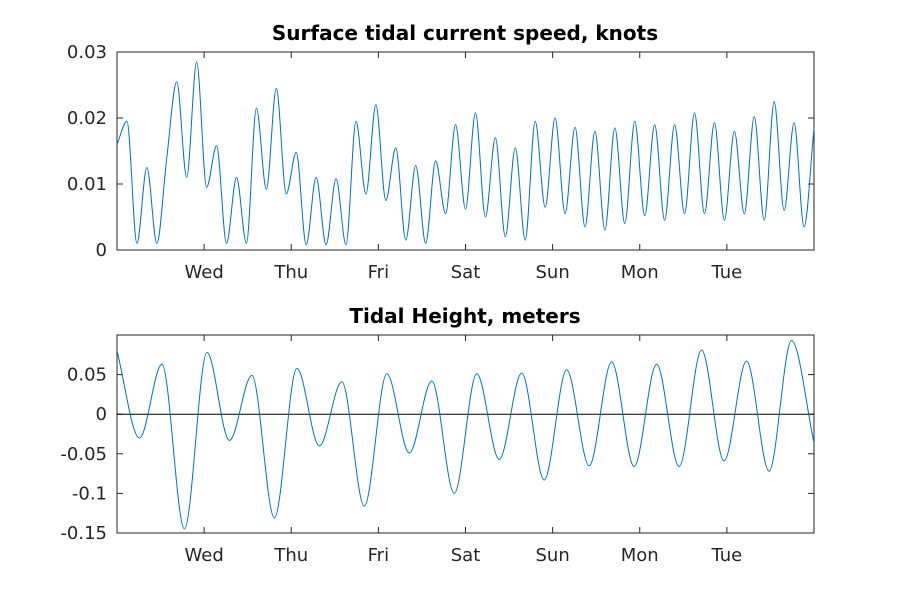  Describe the element at coordinates (87, 184) in the screenshot. I see `y-tick-label: 0.01` at that location.